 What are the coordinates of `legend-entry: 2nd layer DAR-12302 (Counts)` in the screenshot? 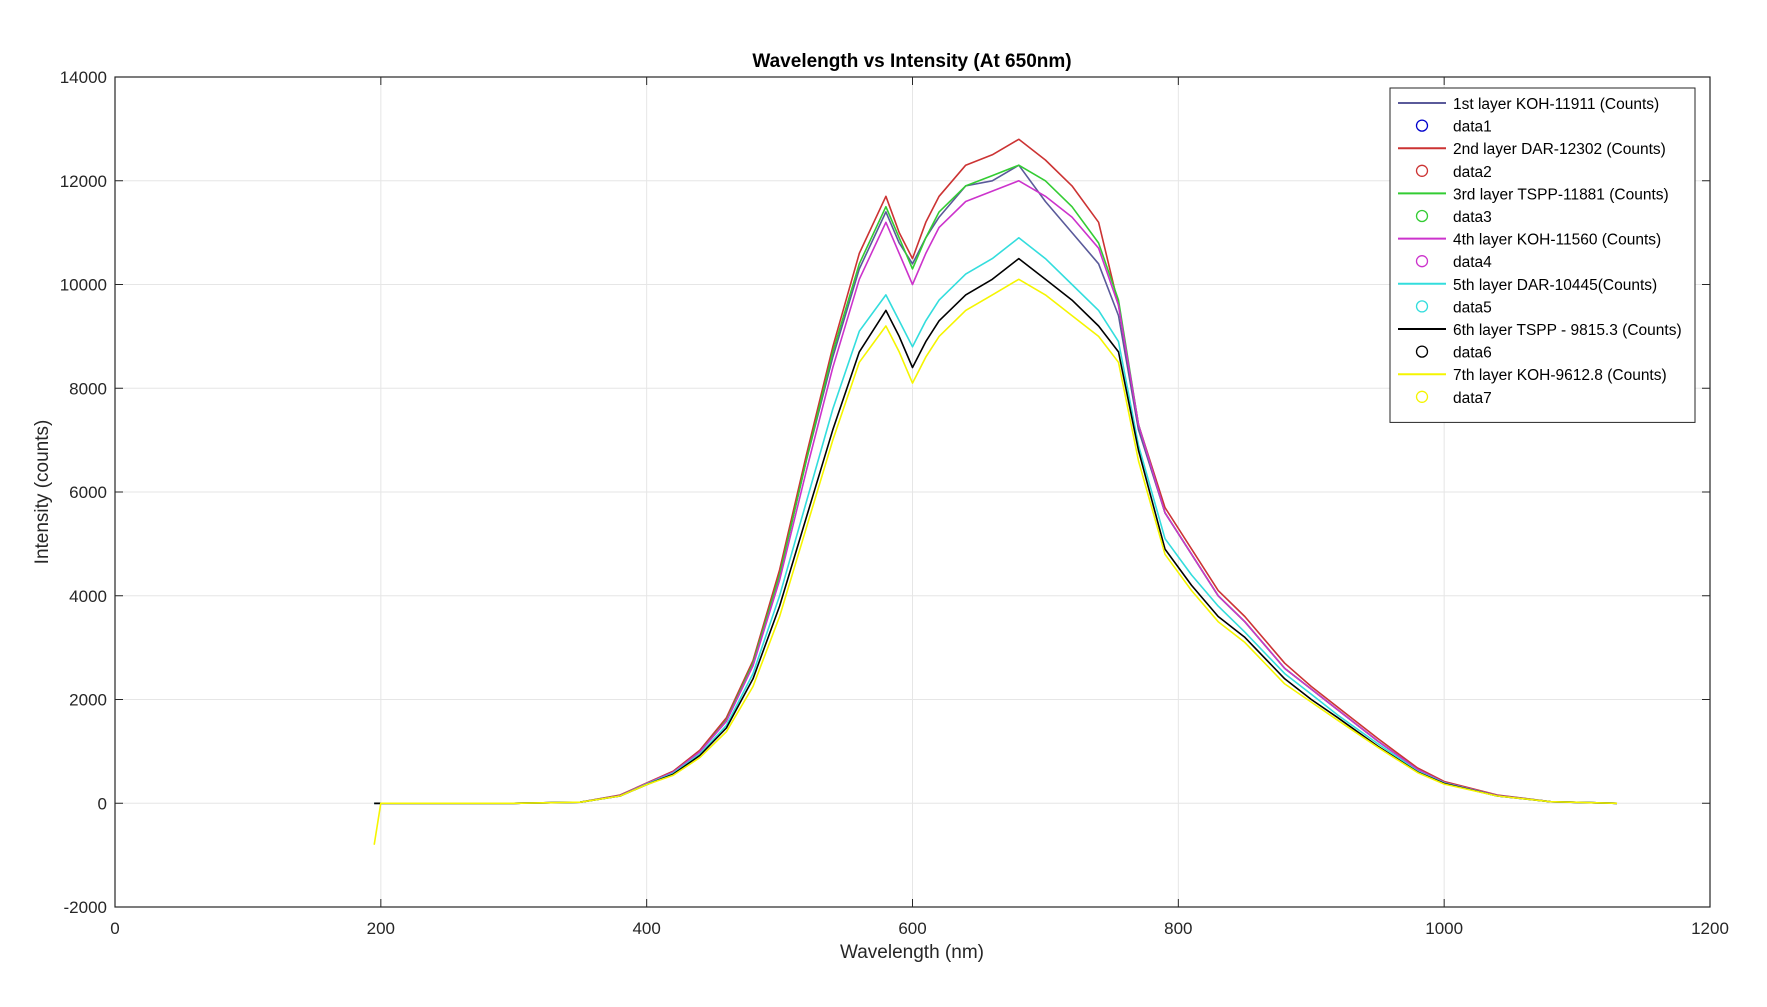 It's located at (1559, 149).